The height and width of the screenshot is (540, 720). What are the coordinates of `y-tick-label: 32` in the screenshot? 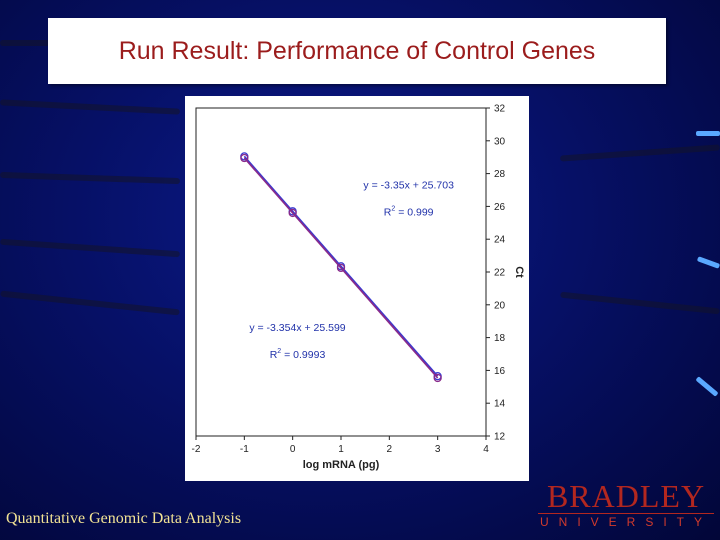 It's located at (500, 109).